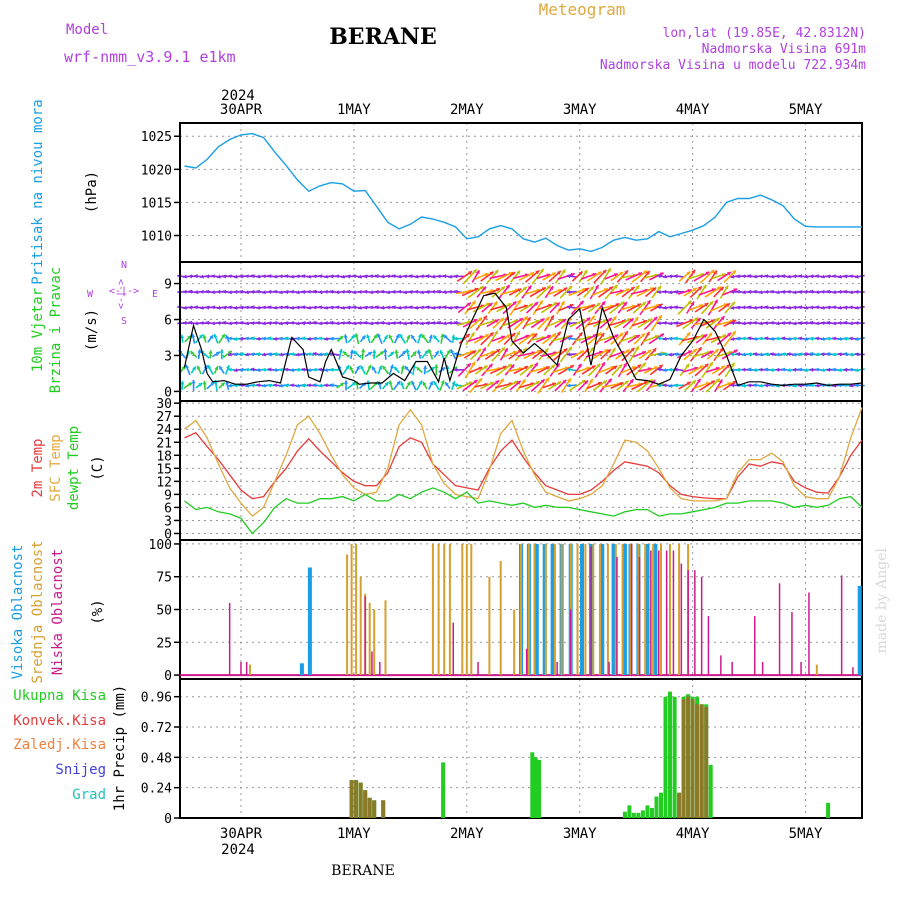 The width and height of the screenshot is (900, 900). What do you see at coordinates (38, 330) in the screenshot?
I see `wind-ylabel: 10m Vjetar` at bounding box center [38, 330].